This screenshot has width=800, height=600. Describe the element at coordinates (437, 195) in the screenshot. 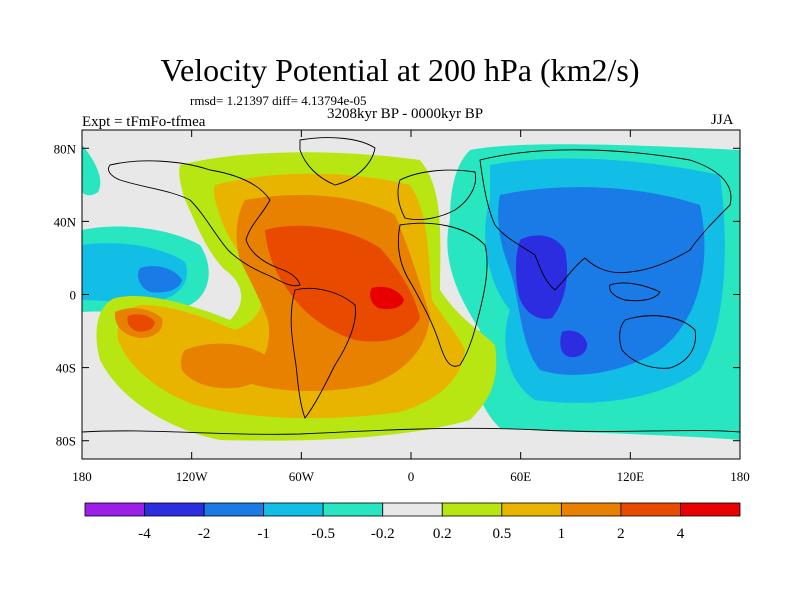

I see `coast-europe` at that location.